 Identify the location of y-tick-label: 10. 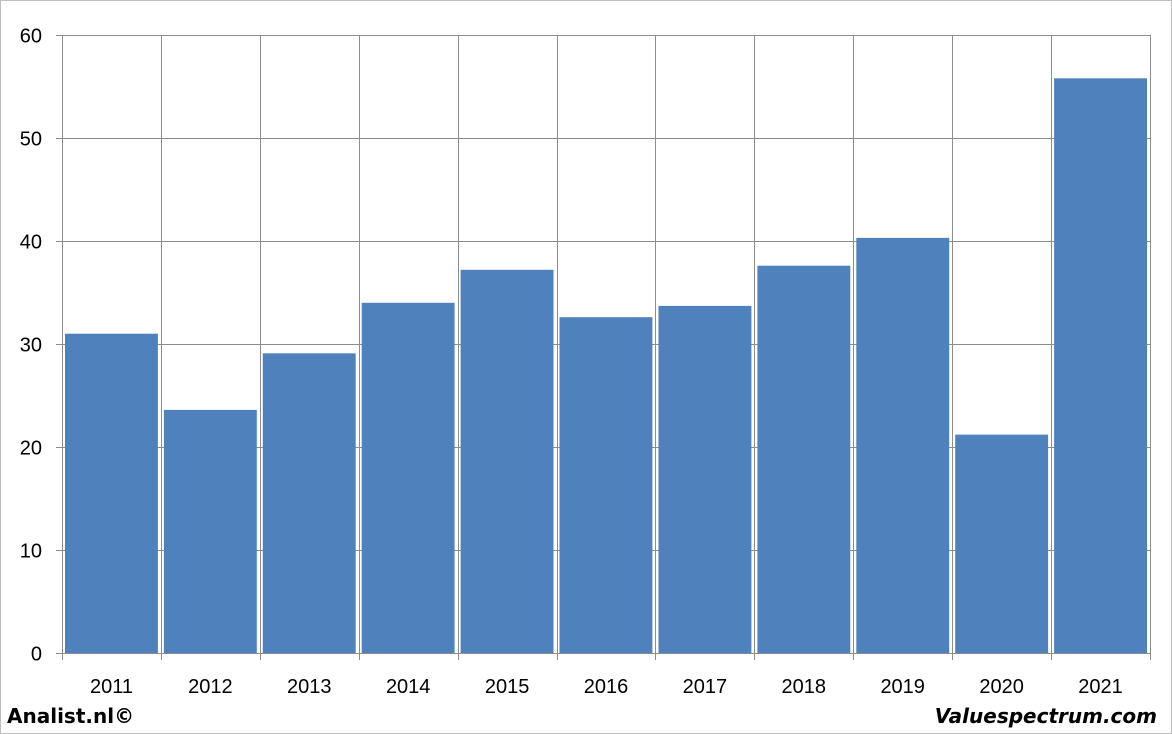
(31, 552).